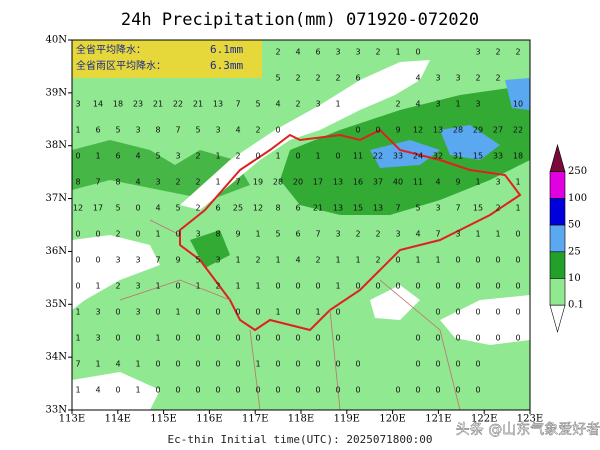  I want to click on colorbar-label: 100, so click(577, 198).